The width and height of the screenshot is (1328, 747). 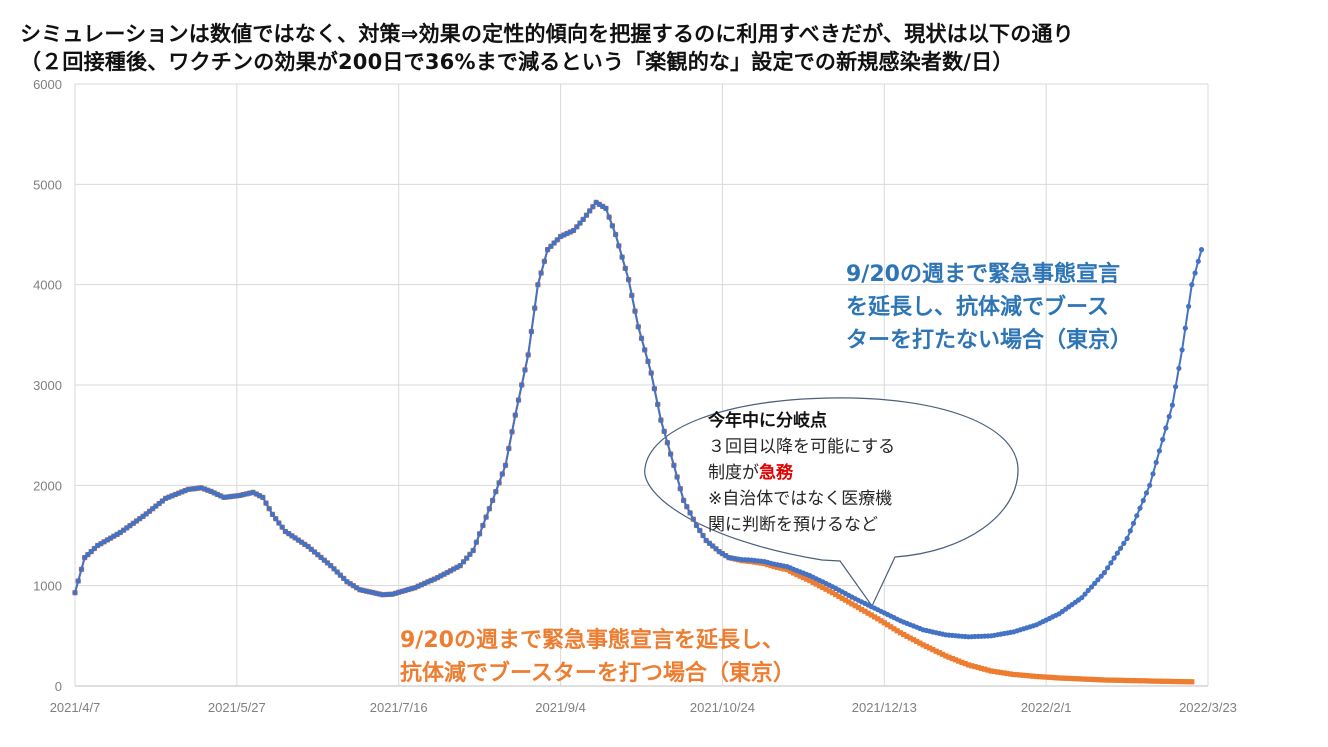 I want to click on speech-bubble, so click(x=831, y=502).